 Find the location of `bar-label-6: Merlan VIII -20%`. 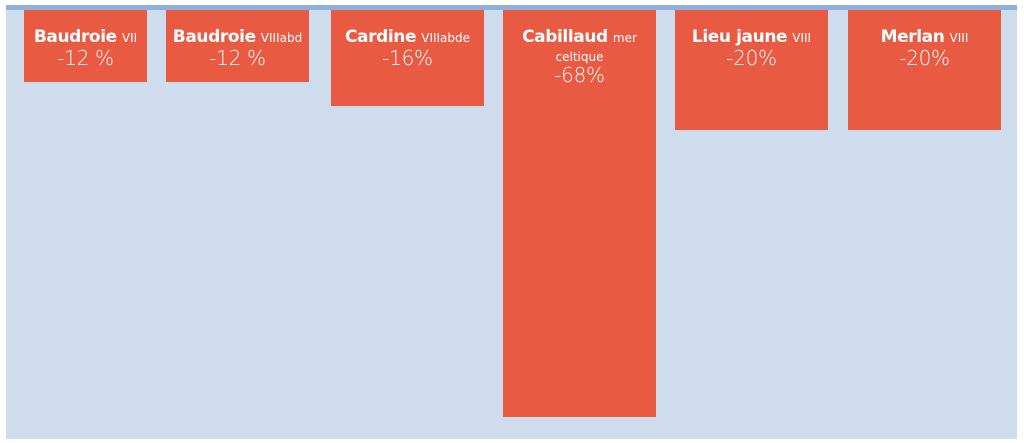

bar-label-6: Merlan VIII -20% is located at coordinates (924, 48).